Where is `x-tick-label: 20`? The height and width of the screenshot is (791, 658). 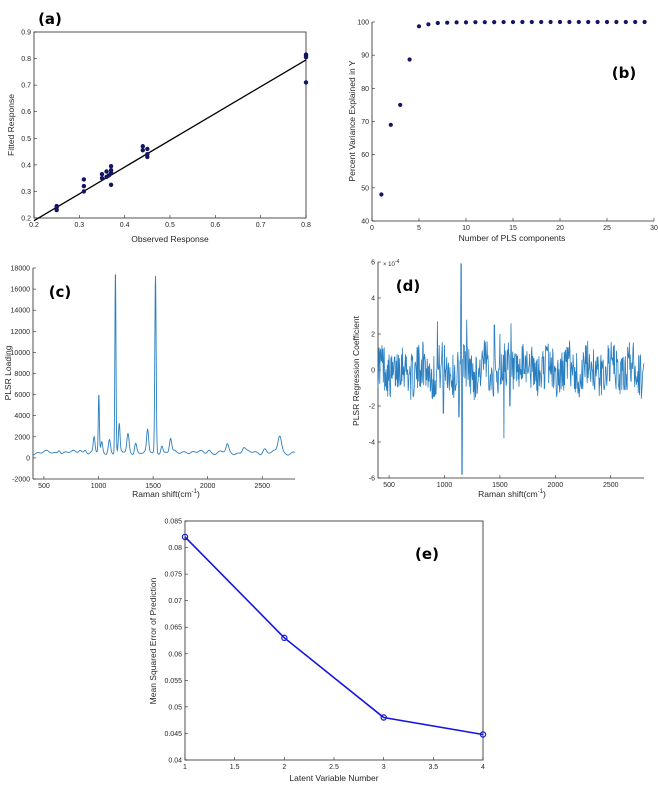
x-tick-label: 20 is located at coordinates (560, 228).